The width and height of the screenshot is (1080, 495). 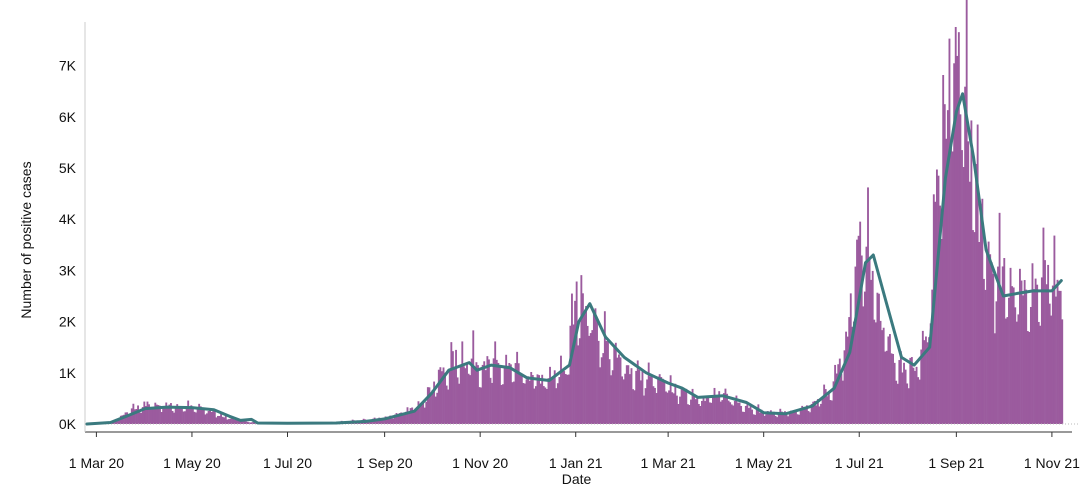 I want to click on x-tick-label: 1 Mar 21, so click(x=668, y=463).